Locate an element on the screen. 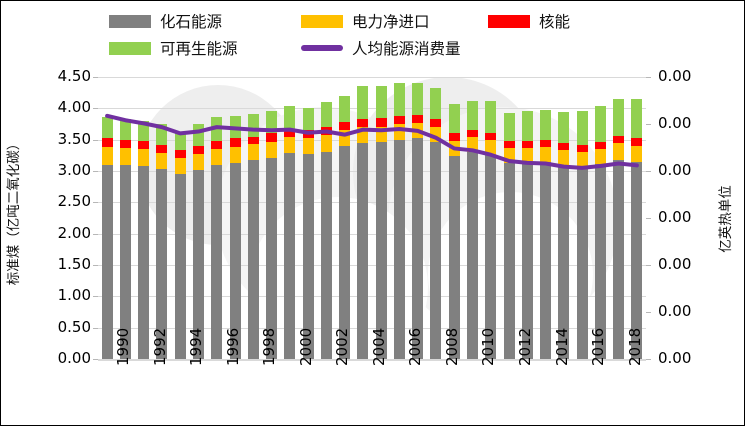 Image resolution: width=747 pixels, height=428 pixels. x-axis-tick-label: 2010 is located at coordinates (488, 346).